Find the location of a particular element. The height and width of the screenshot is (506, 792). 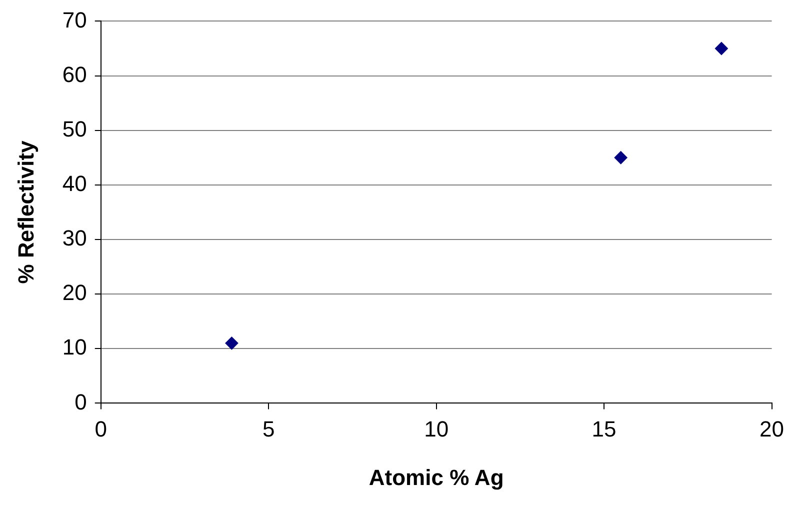

y-tick-label: 70 is located at coordinates (74, 19).